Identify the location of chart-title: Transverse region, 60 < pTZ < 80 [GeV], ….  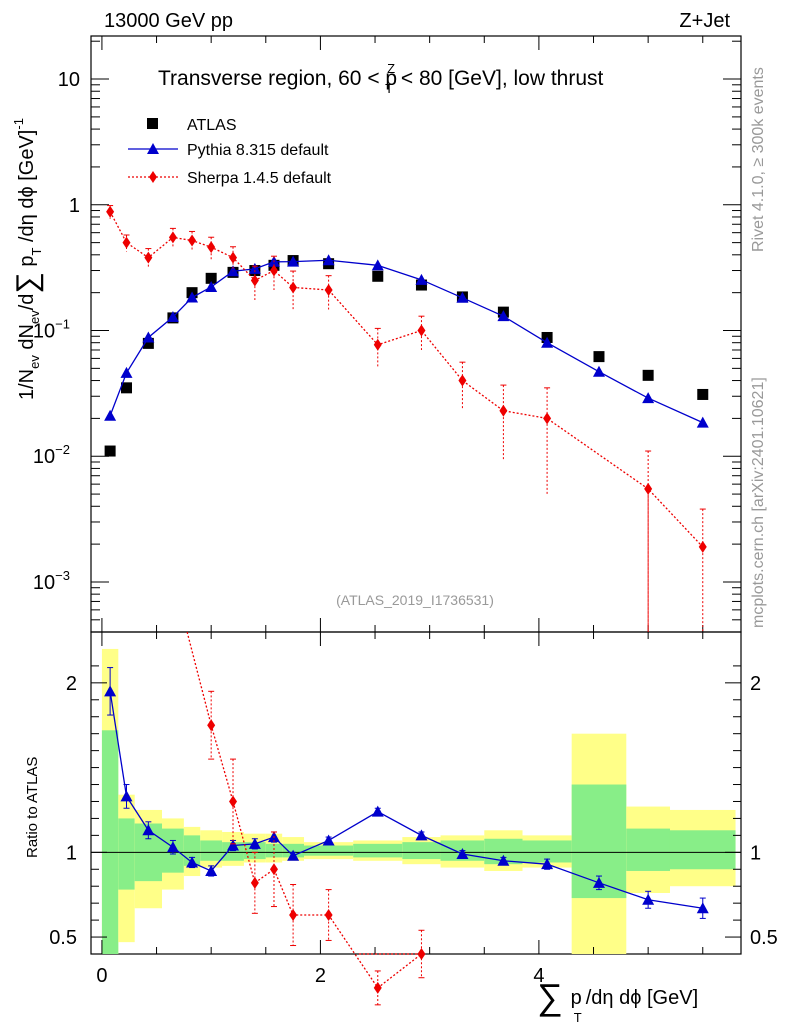
(381, 78).